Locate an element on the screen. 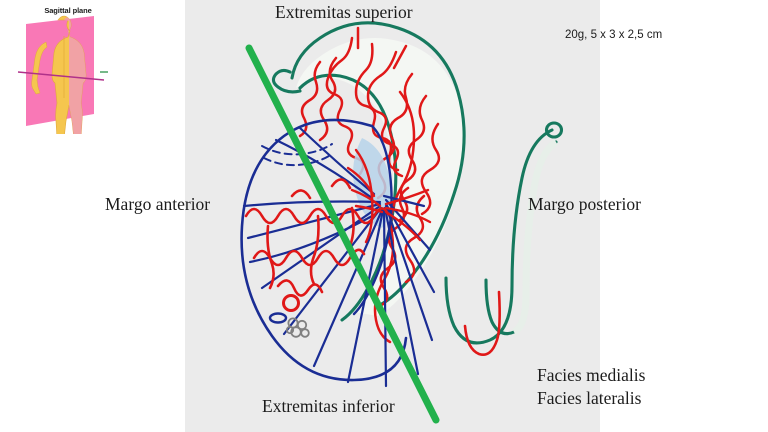 Image resolution: width=768 pixels, height=432 pixels. sagittal-plane-thumbnail: Sagittal plane is located at coordinates (68, 74).